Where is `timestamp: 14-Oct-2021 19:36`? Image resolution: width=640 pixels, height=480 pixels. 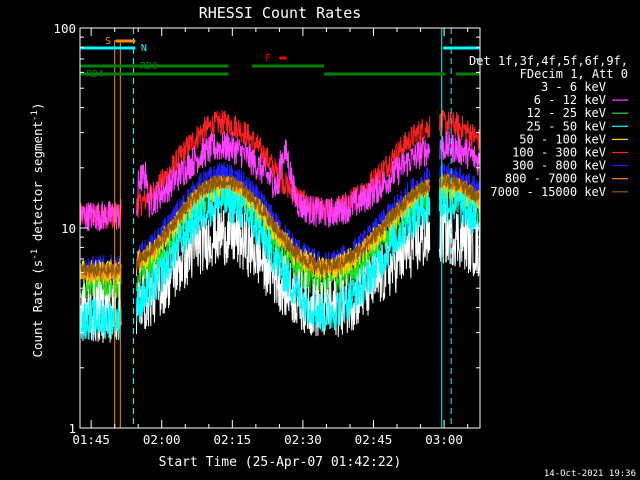 timestamp: 14-Oct-2021 19:36 is located at coordinates (590, 474).